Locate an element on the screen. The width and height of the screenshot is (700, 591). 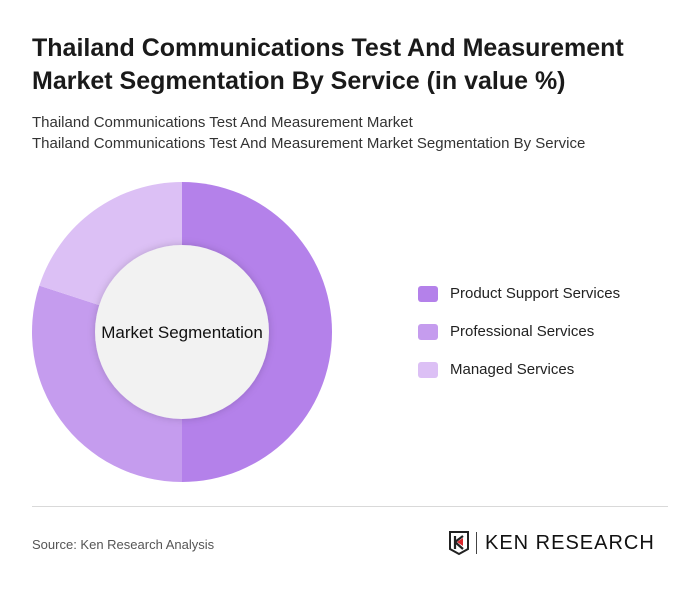
source-note: Source: Ken Research Analysis is located at coordinates (123, 544).